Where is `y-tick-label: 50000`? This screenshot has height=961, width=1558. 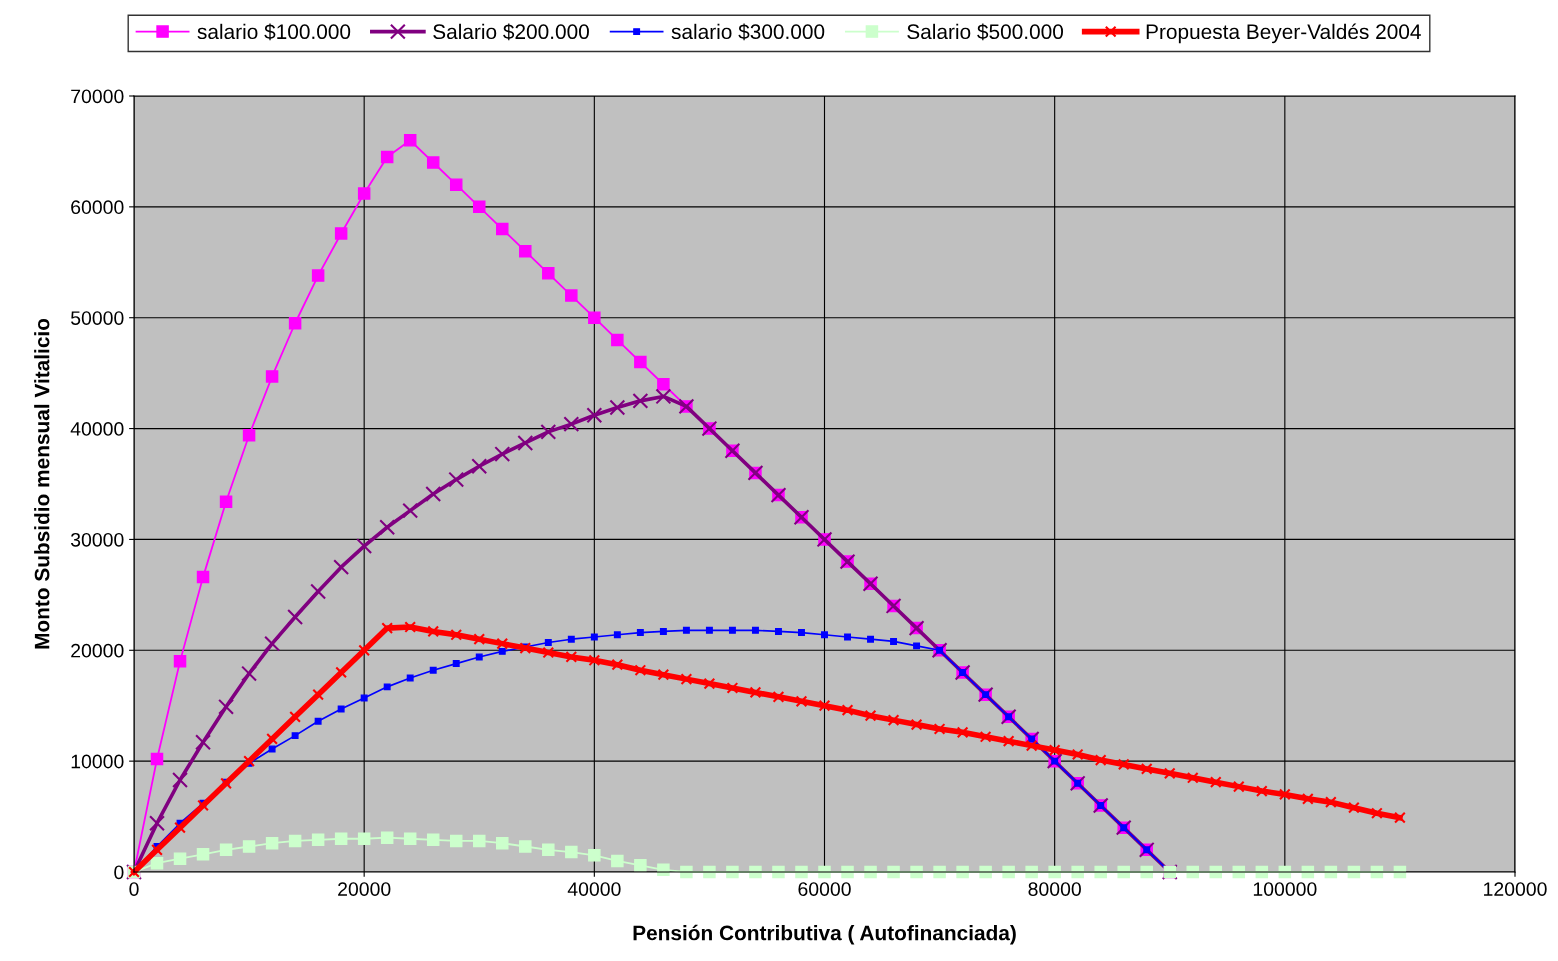 y-tick-label: 50000 is located at coordinates (97, 318).